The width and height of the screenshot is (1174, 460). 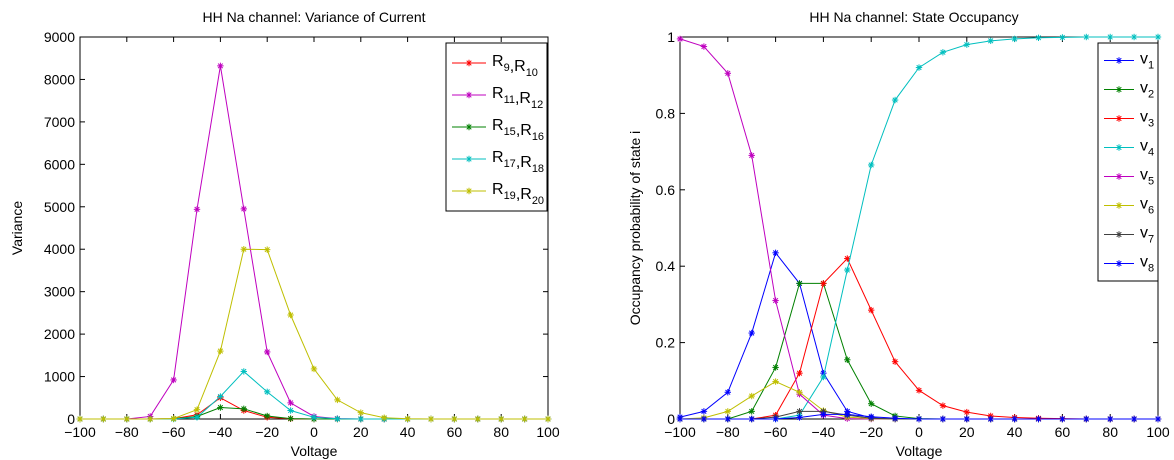 What do you see at coordinates (1147, 235) in the screenshot?
I see `legend-label: v7` at bounding box center [1147, 235].